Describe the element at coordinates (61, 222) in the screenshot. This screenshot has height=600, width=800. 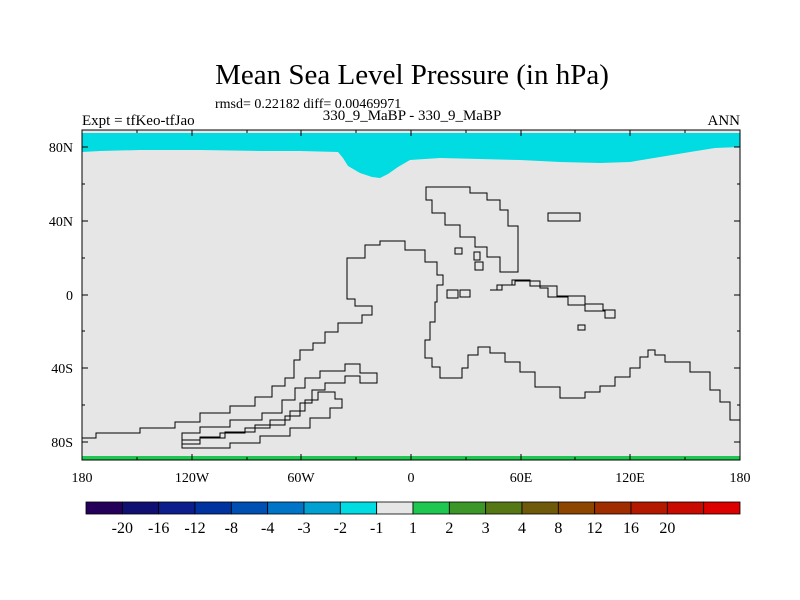
I see `y-tick-label: 40N` at that location.